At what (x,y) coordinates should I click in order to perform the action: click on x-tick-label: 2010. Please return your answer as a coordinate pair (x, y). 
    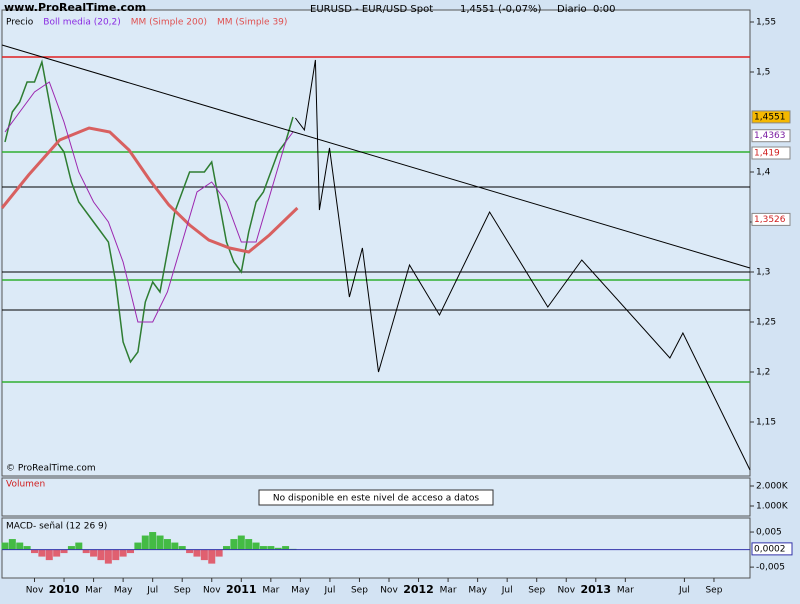
    Looking at the image, I should click on (64, 589).